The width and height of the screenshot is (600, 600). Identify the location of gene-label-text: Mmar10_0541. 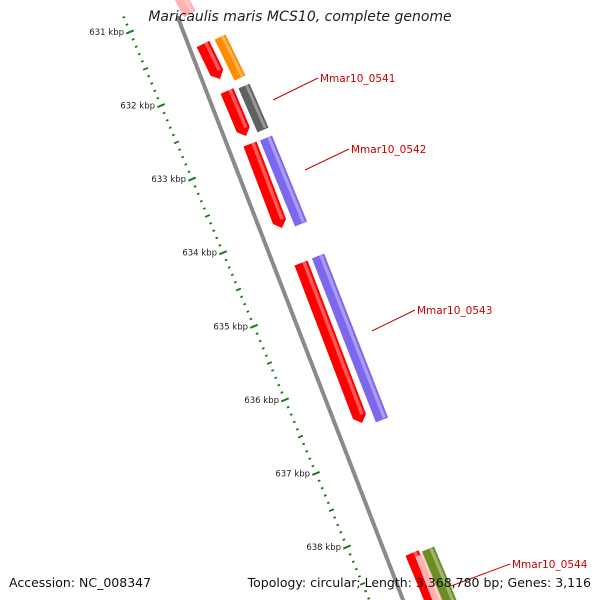
(357, 79).